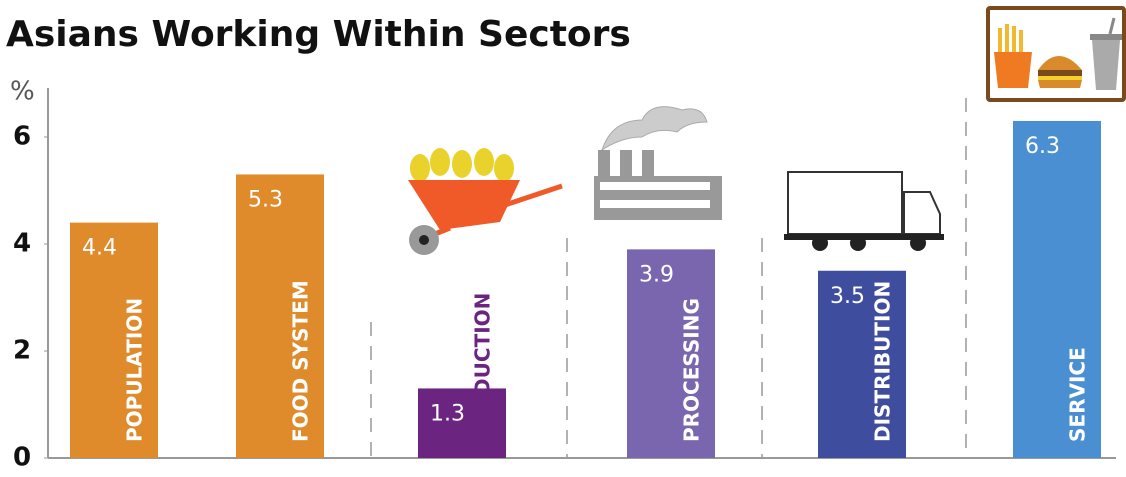 The width and height of the screenshot is (1126, 477). I want to click on value-label: 3.9, so click(656, 274).